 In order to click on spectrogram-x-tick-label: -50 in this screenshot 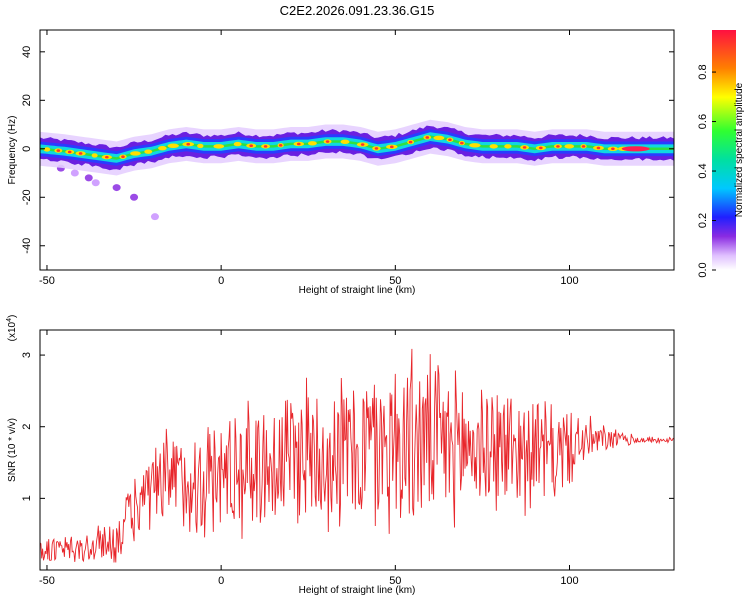, I will do `click(47, 281)`.